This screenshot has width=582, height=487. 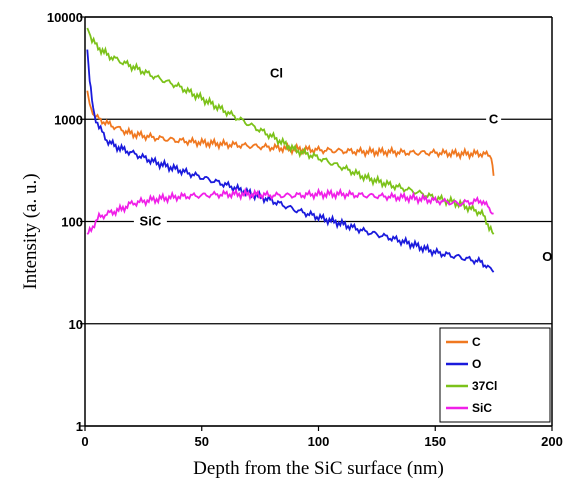 What do you see at coordinates (482, 408) in the screenshot?
I see `legend-entry: SiC` at bounding box center [482, 408].